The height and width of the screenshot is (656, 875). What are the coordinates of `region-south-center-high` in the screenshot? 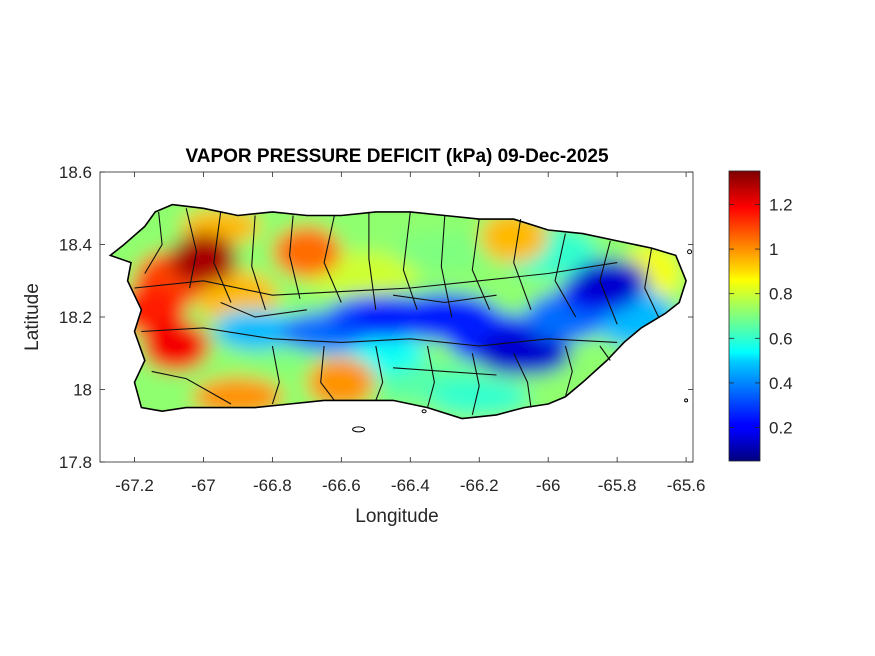 It's located at (341, 382).